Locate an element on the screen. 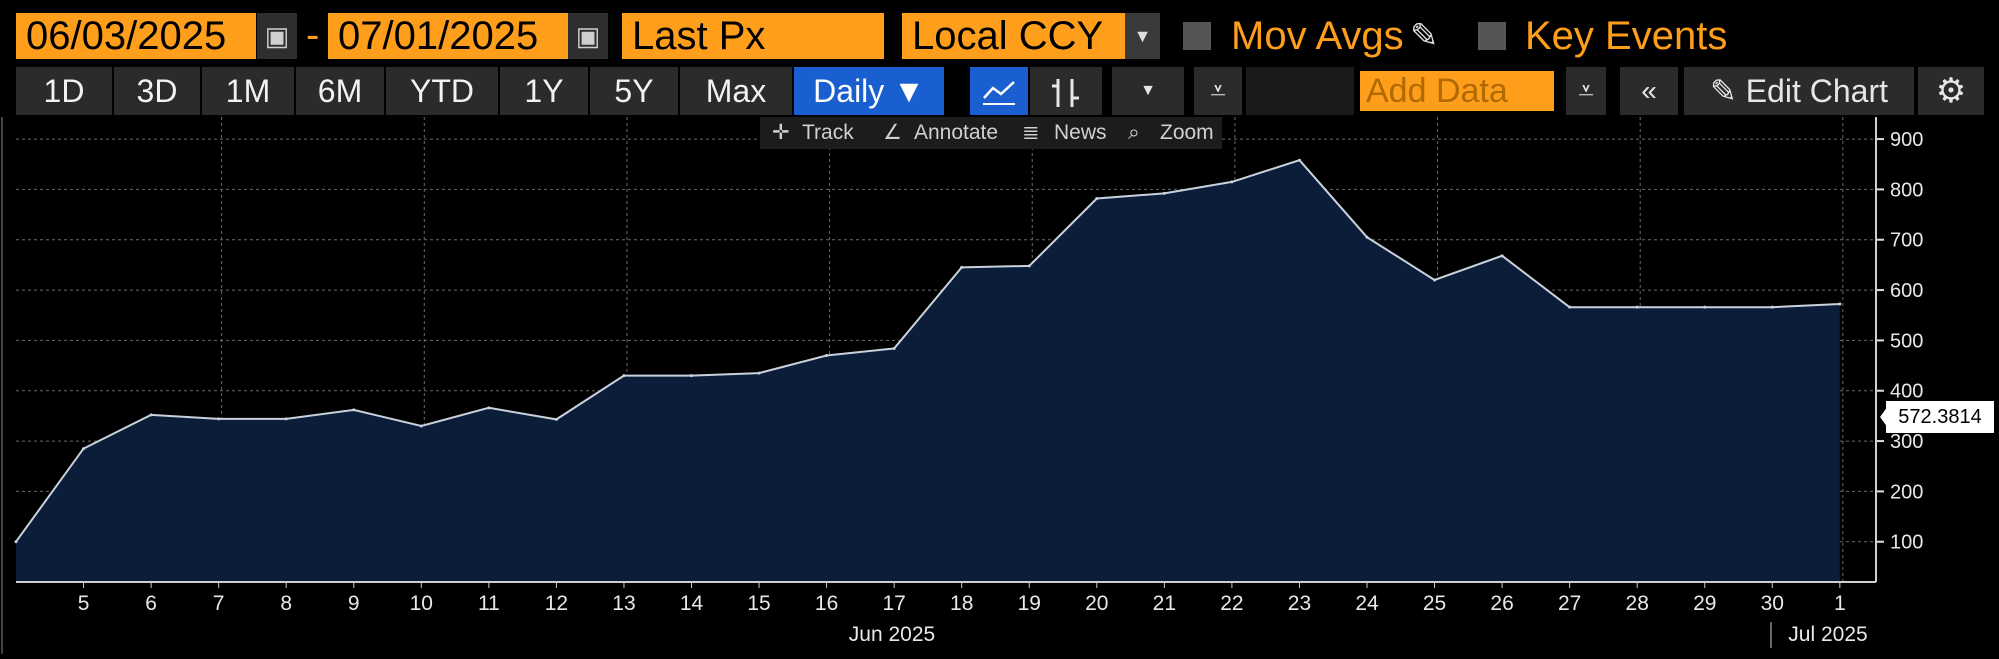 The image size is (1999, 659). range-button-ytd: YTD is located at coordinates (442, 91).